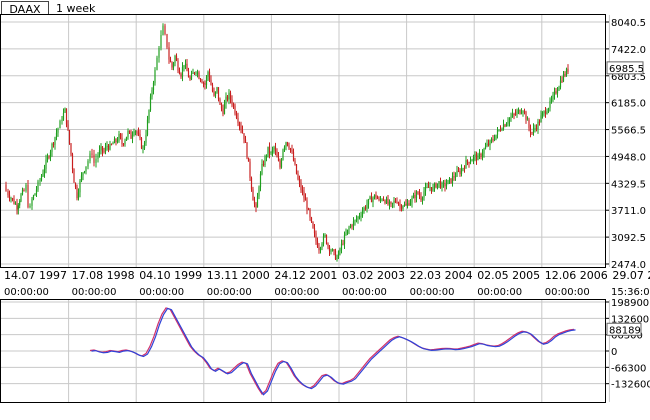  I want to click on time-label: 00:00:00, so click(567, 292).